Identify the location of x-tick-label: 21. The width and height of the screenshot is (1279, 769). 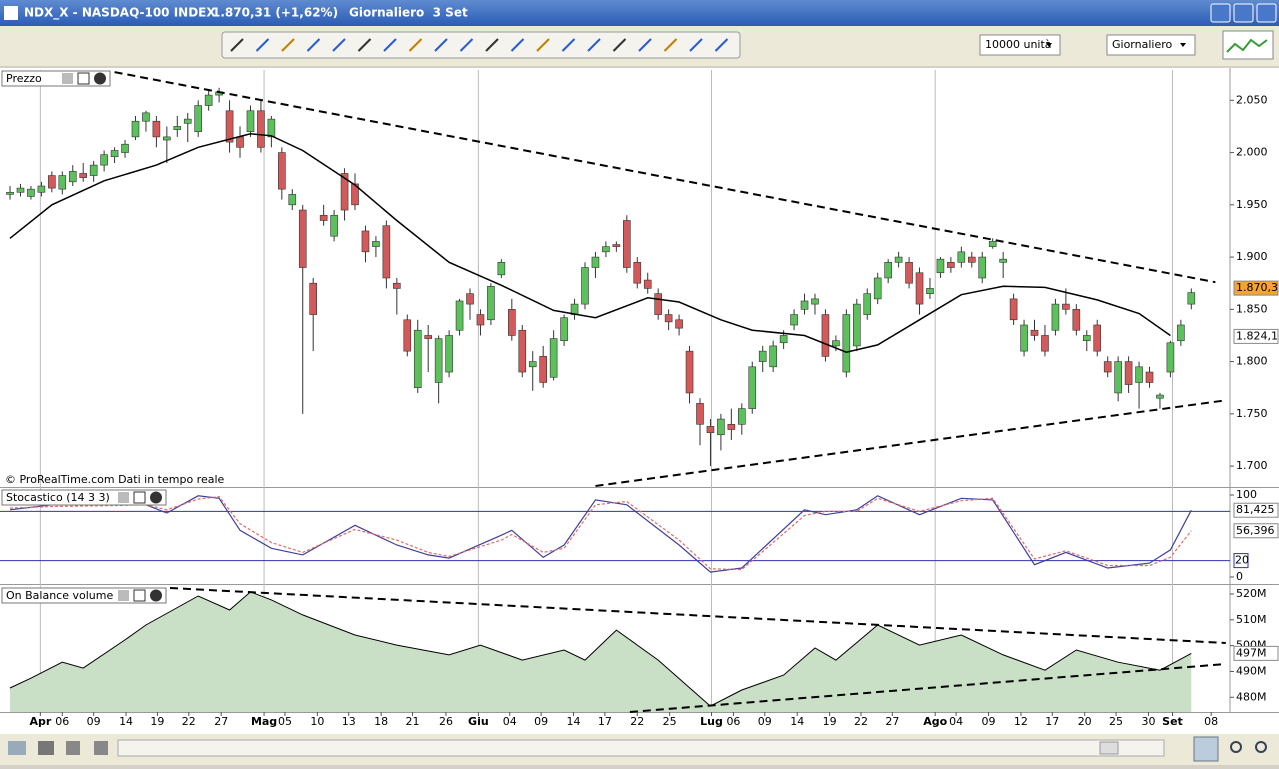
(413, 721).